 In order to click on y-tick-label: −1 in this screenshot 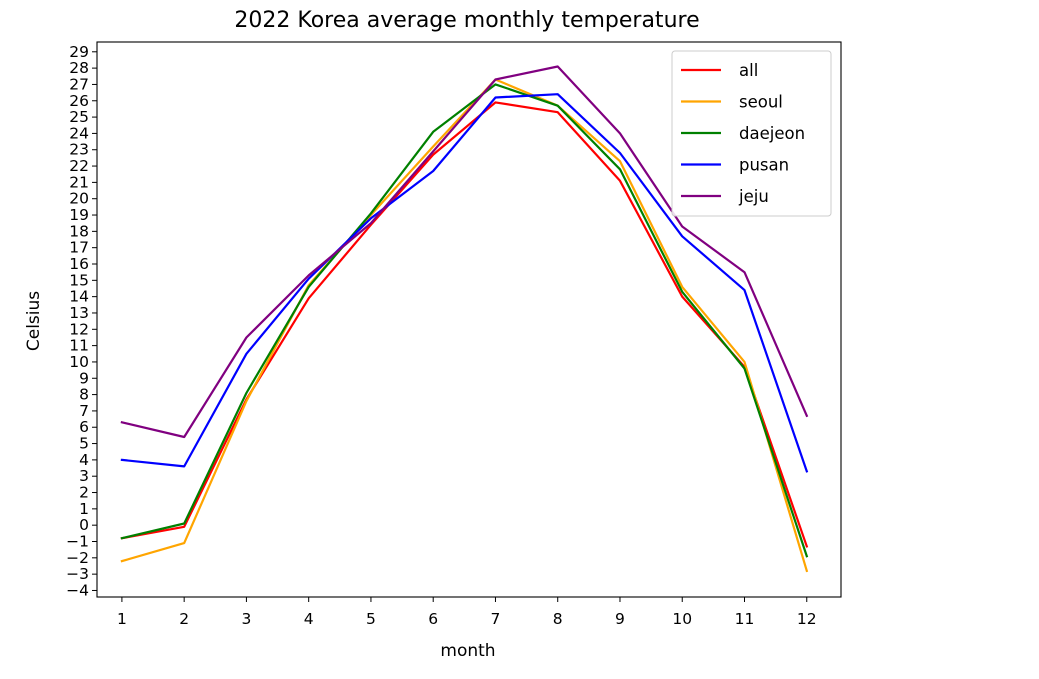, I will do `click(77, 542)`.